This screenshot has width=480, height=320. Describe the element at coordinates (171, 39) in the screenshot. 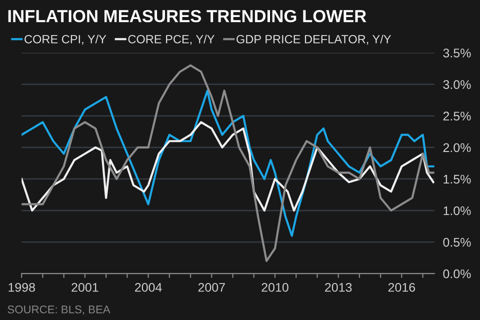

I see `legend-label: CORE PCE, Y/Y` at that location.